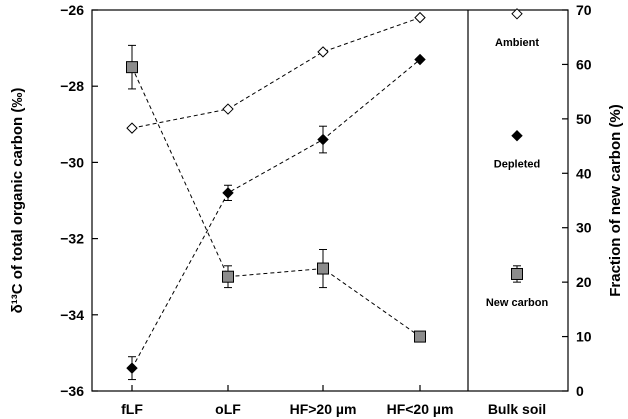  I want to click on left-axis-tick-label: −26, so click(72, 10).